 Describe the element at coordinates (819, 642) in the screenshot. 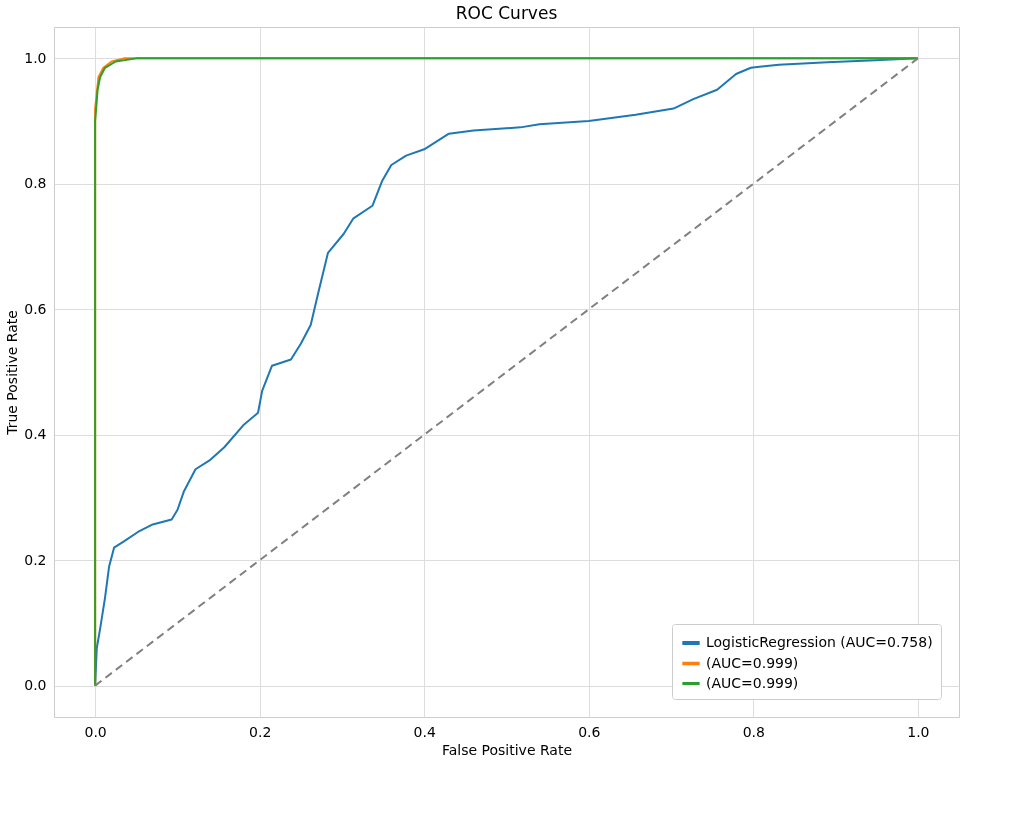

I see `legend-label: LogisticRegression (AUC=0.758)` at that location.